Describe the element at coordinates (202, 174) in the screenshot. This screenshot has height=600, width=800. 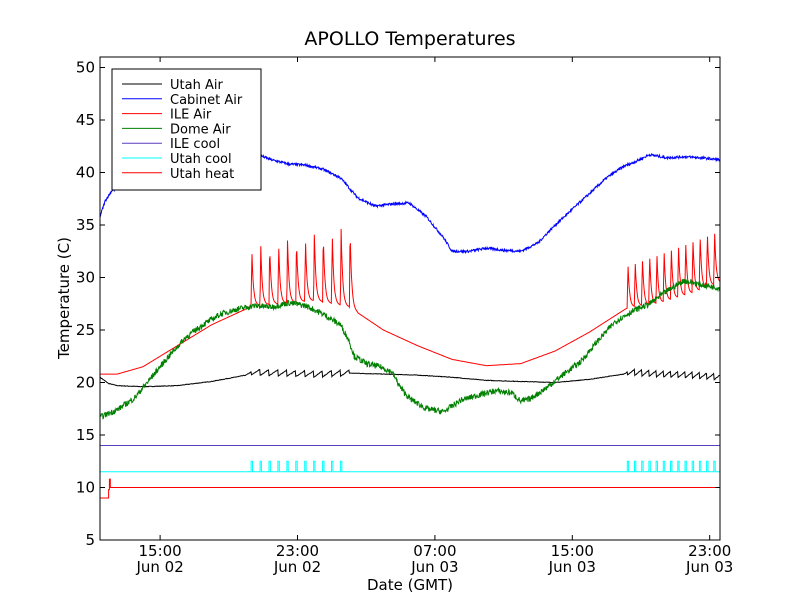
I see `legend-label-utah-heat: Utah heat` at that location.